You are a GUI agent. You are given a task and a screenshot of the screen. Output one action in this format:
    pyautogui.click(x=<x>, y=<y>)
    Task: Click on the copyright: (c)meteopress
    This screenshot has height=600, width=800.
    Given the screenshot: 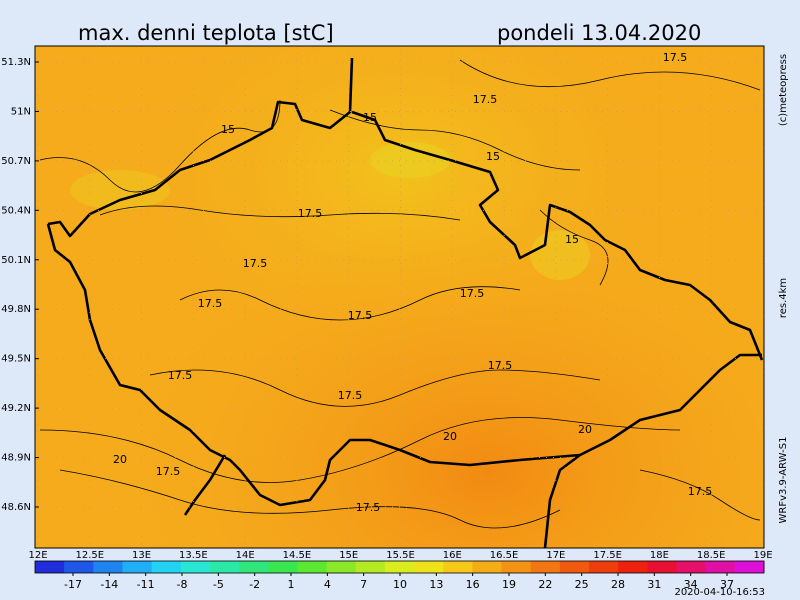 What is the action you would take?
    pyautogui.click(x=783, y=90)
    